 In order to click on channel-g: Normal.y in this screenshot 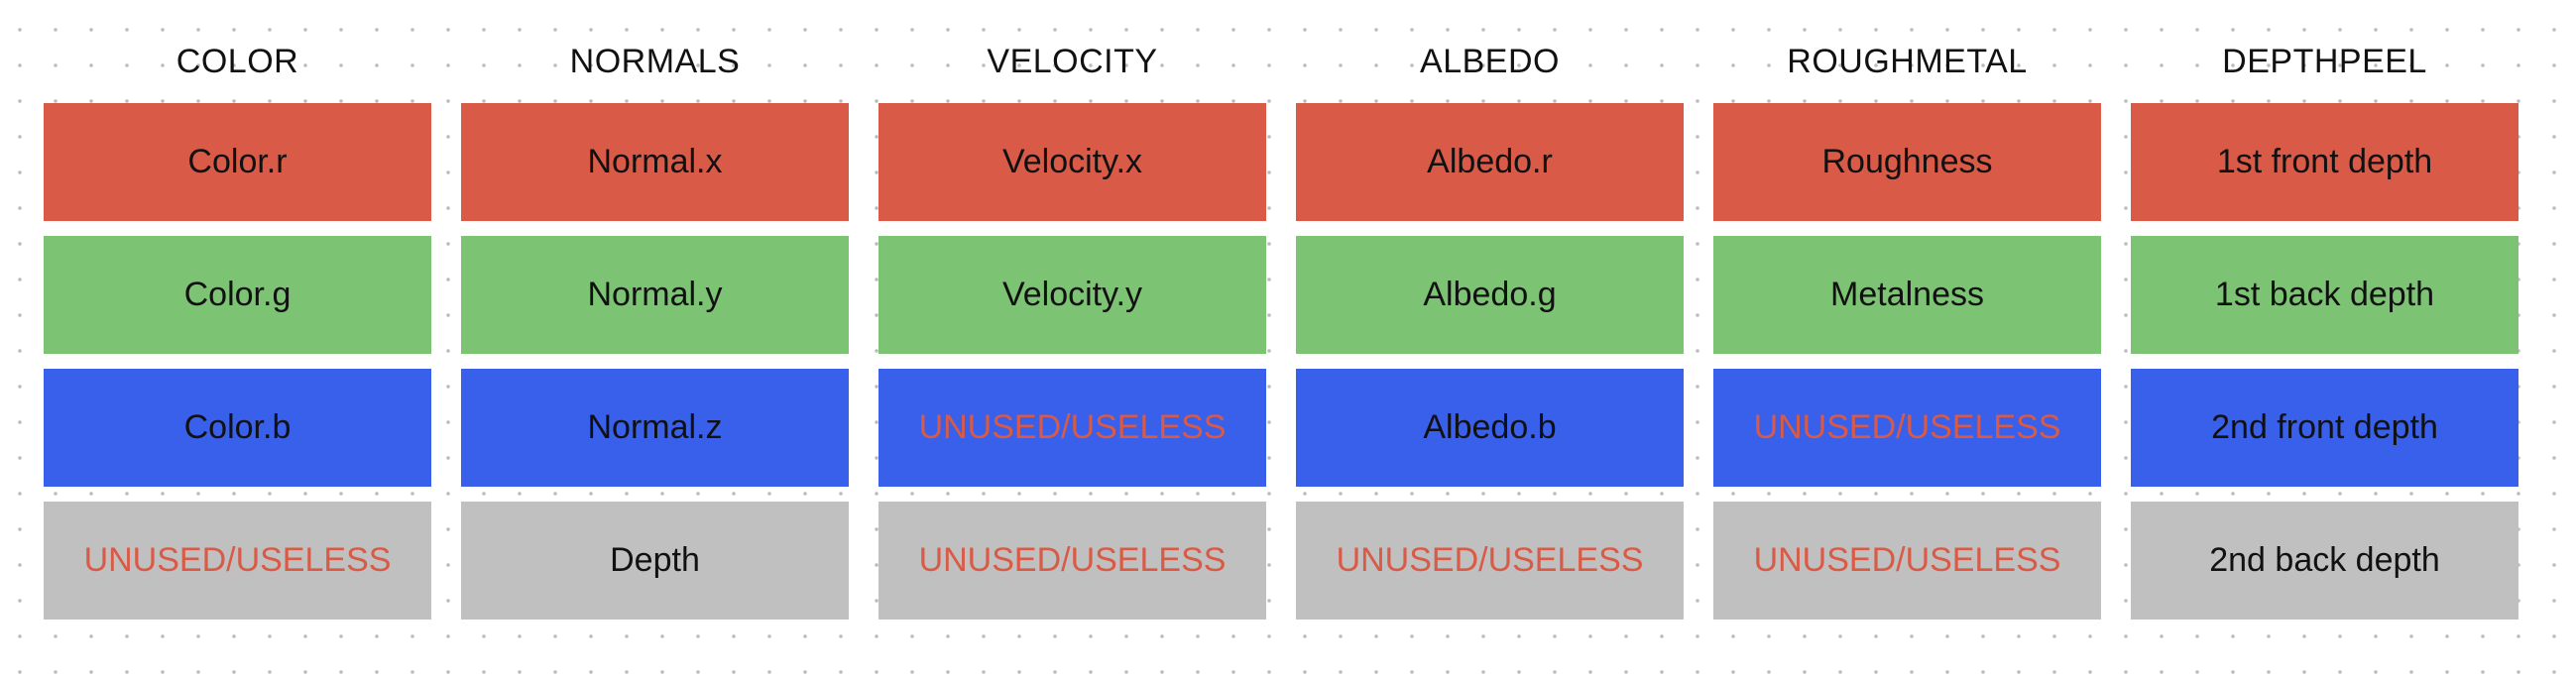, I will do `click(655, 295)`.